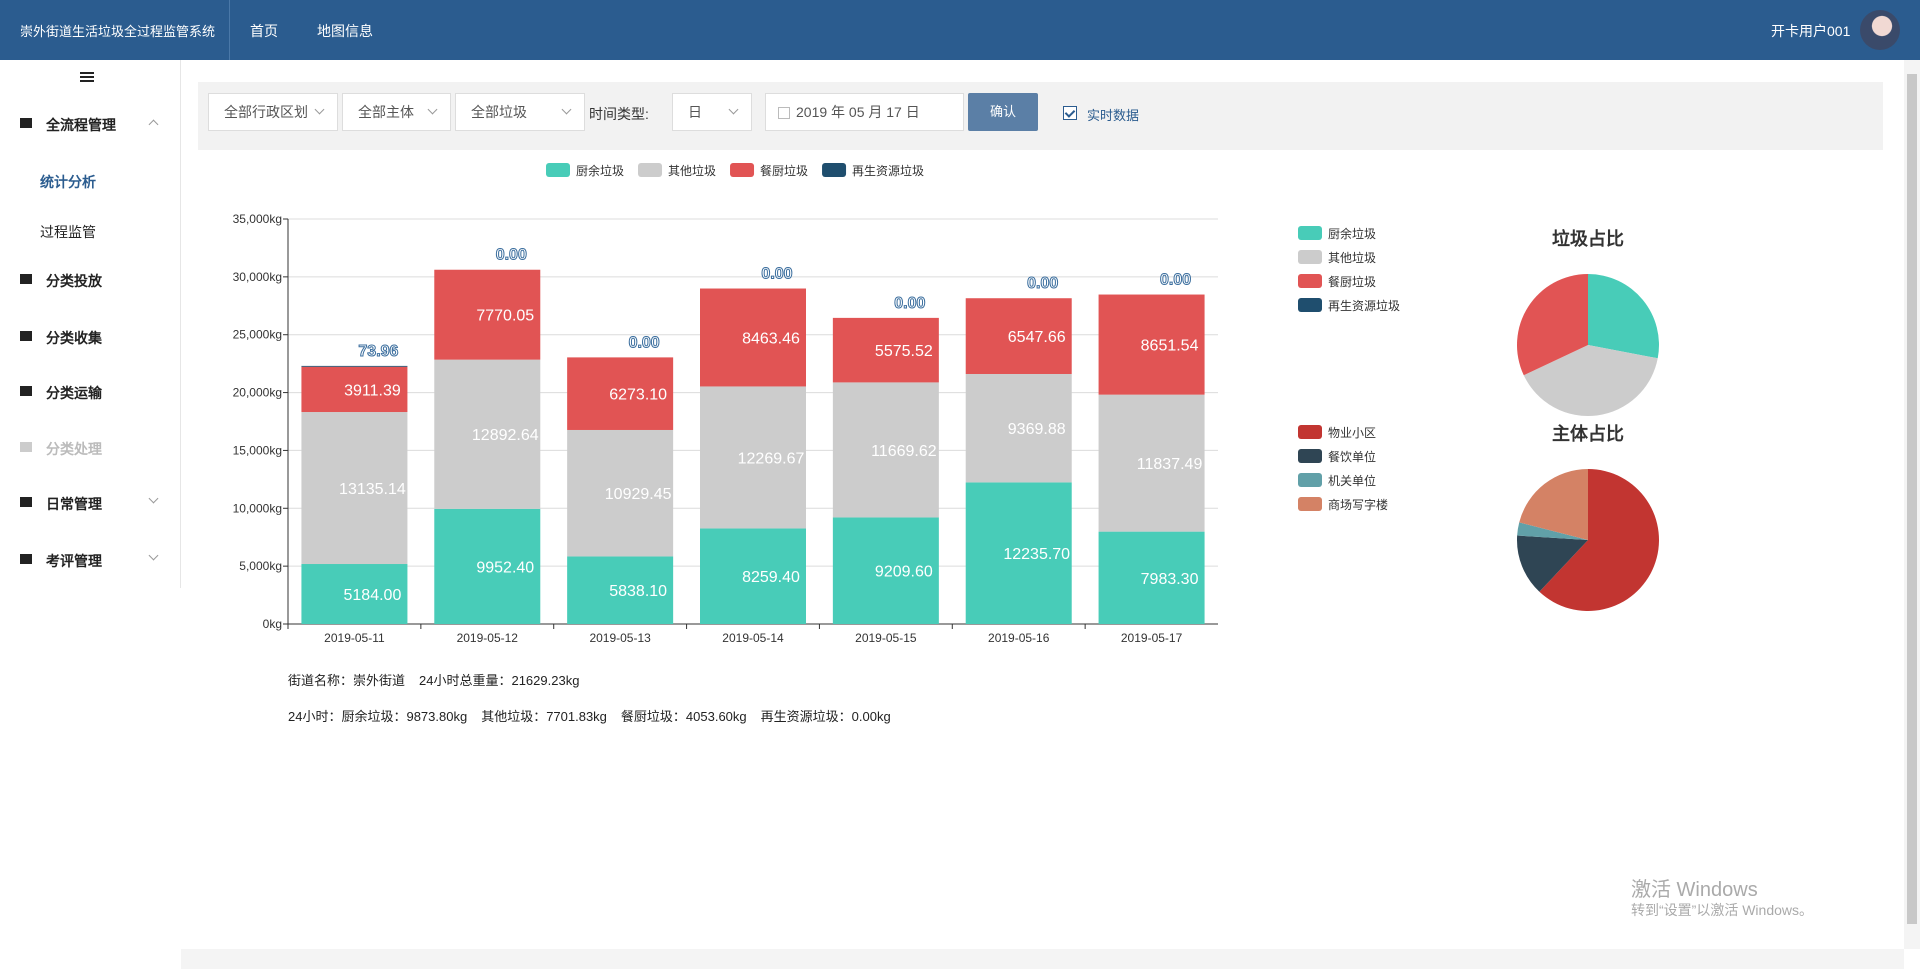  Describe the element at coordinates (619, 114) in the screenshot. I see `label: 时间类型:` at that location.